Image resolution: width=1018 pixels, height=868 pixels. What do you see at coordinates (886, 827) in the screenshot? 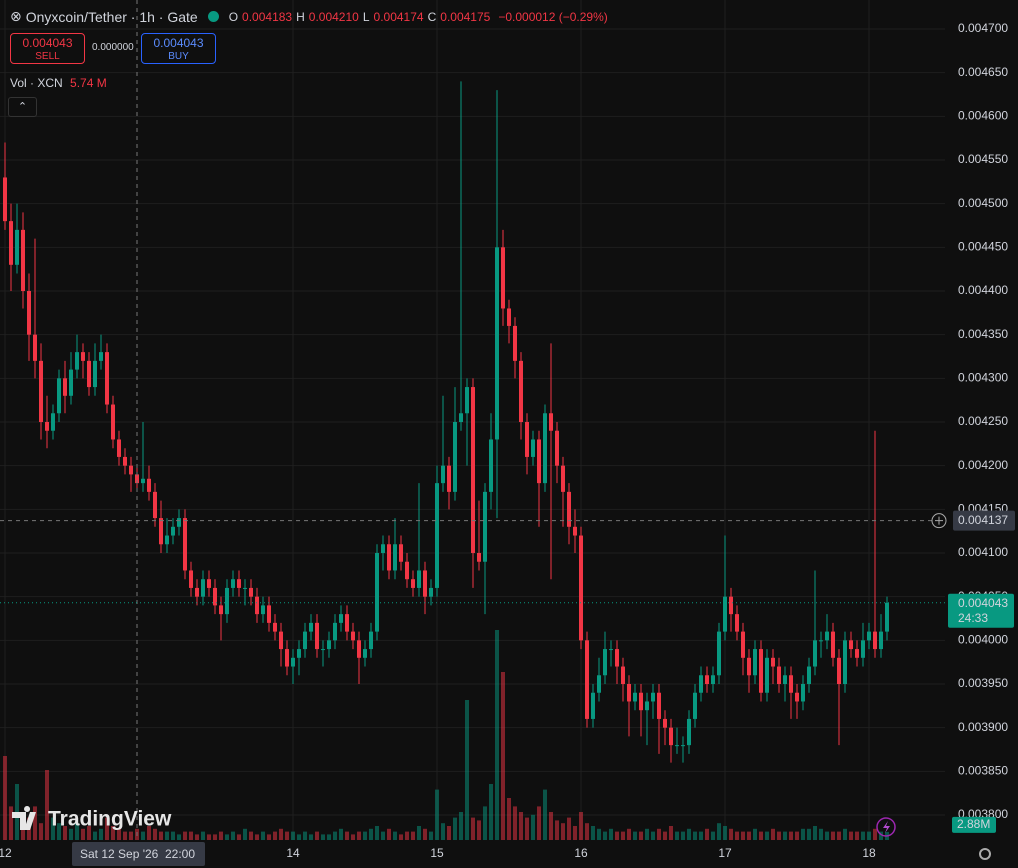
I see `alert-icon` at bounding box center [886, 827].